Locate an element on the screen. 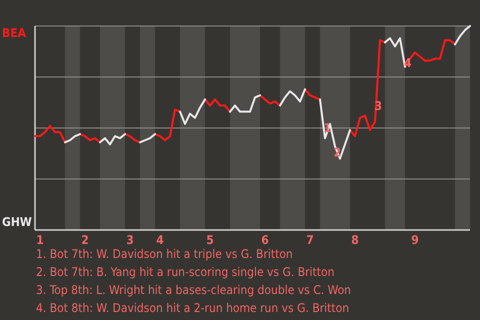  annotation: 1 is located at coordinates (328, 128).